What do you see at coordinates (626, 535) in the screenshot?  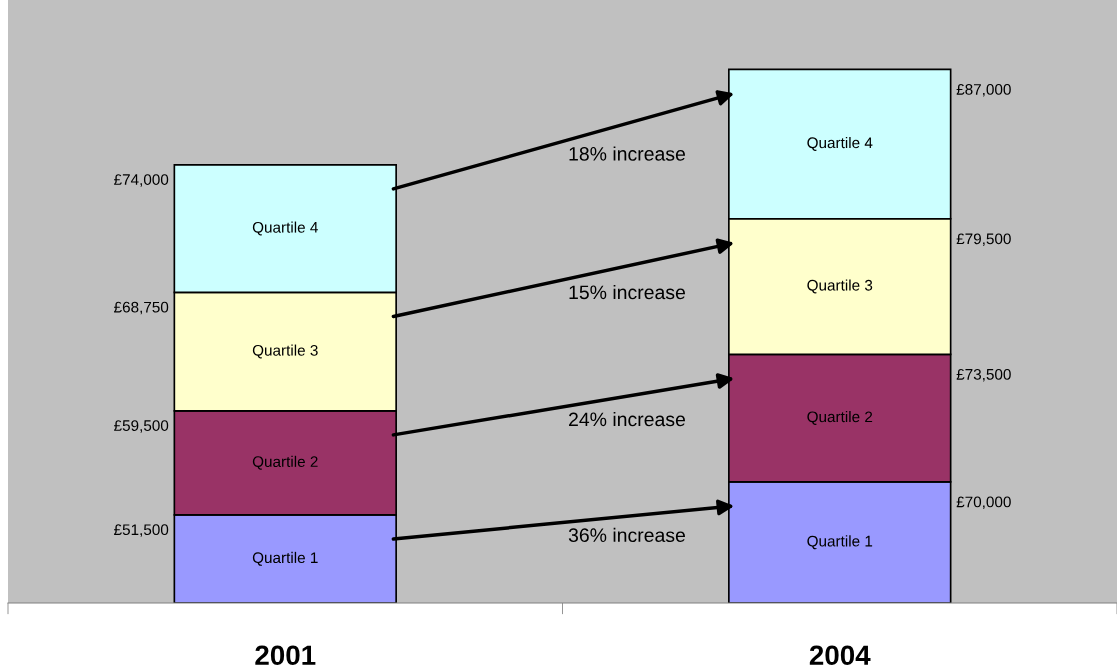 I see `annotation: 36% increase` at bounding box center [626, 535].